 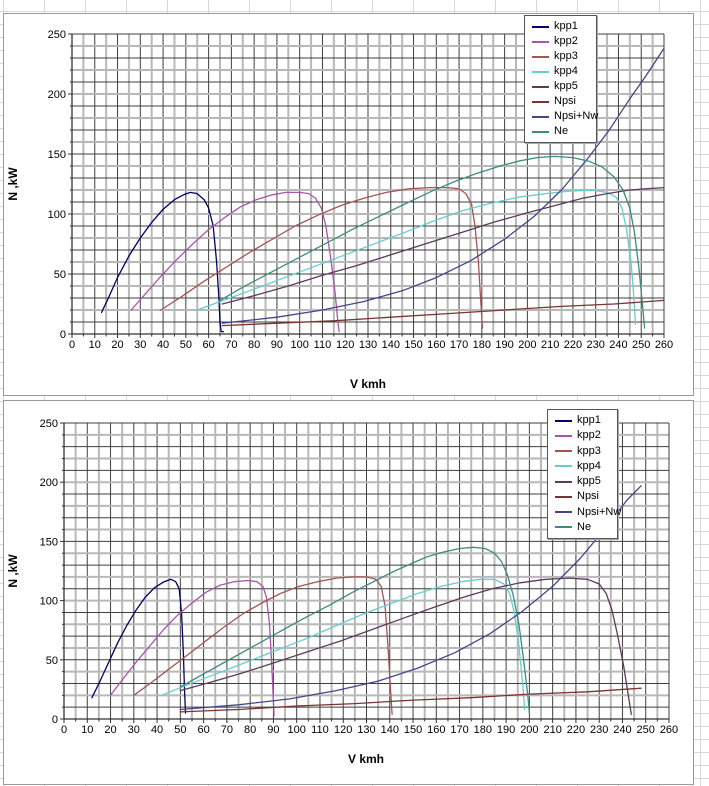 I want to click on chart-1-legend-label-Npsi+Nw: Npsi+Nw, so click(x=576, y=116).